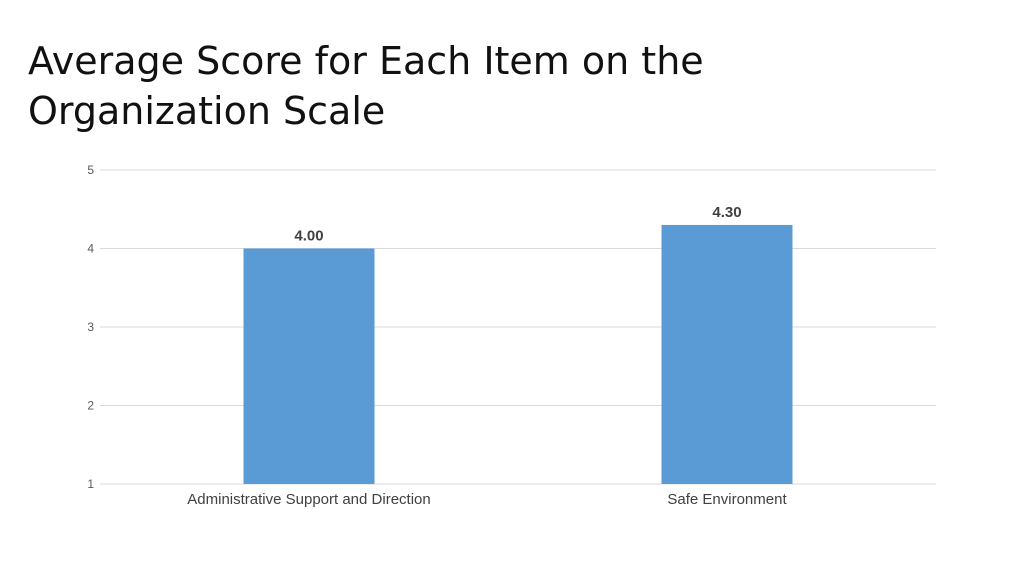  Describe the element at coordinates (727, 499) in the screenshot. I see `category-label: Safe Environment` at that location.